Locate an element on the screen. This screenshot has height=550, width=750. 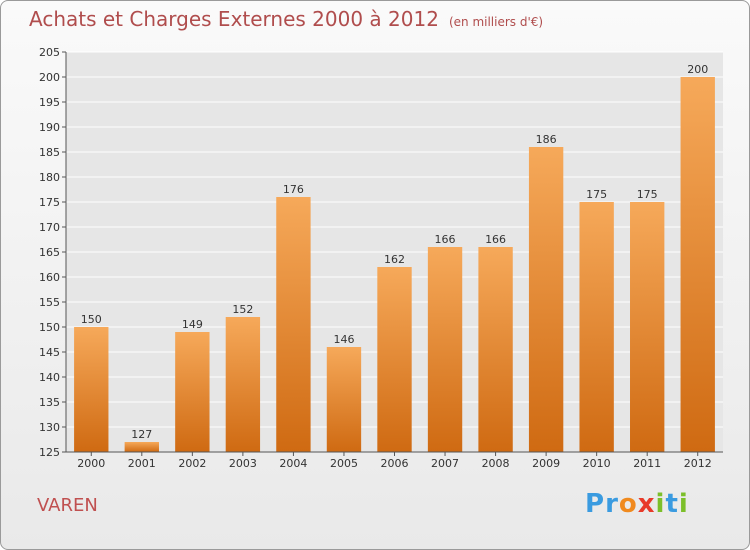
logo-letter: r is located at coordinates (612, 504).